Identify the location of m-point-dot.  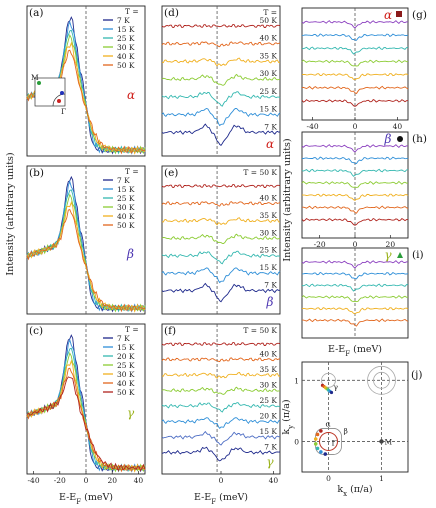
(381, 441).